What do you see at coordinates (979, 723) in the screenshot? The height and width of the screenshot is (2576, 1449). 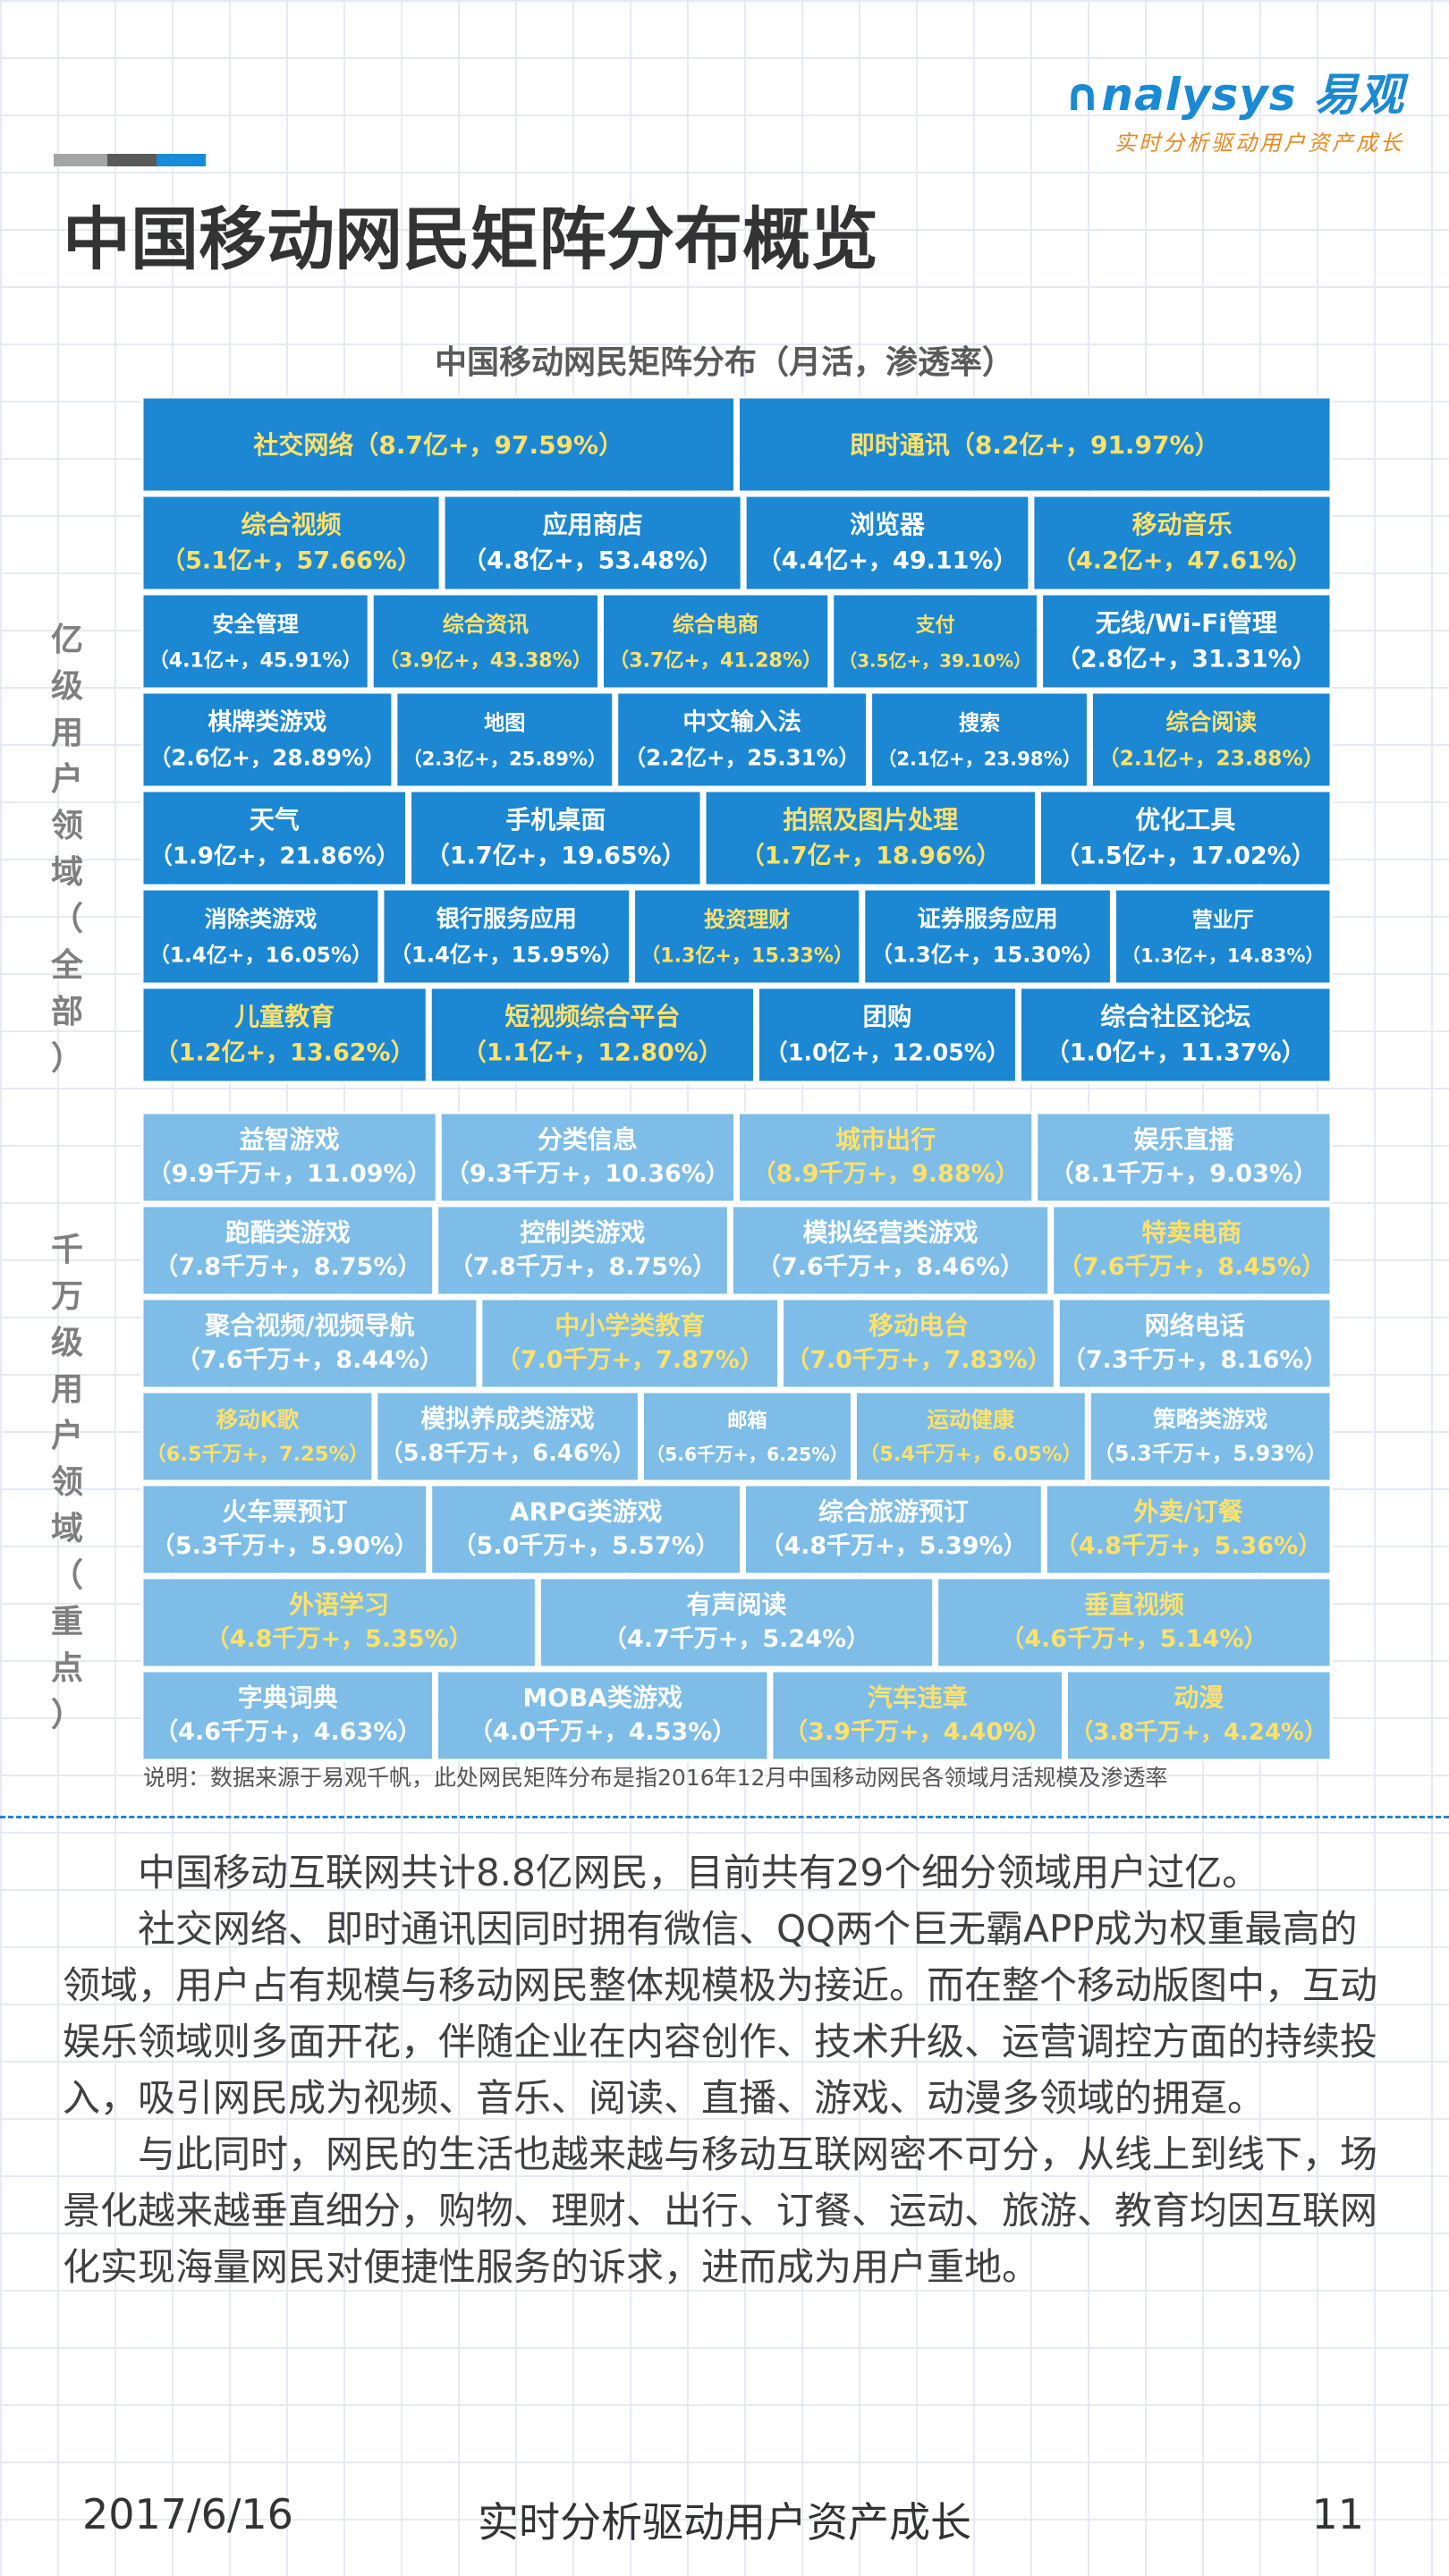 I see `cell-name: 搜索` at bounding box center [979, 723].